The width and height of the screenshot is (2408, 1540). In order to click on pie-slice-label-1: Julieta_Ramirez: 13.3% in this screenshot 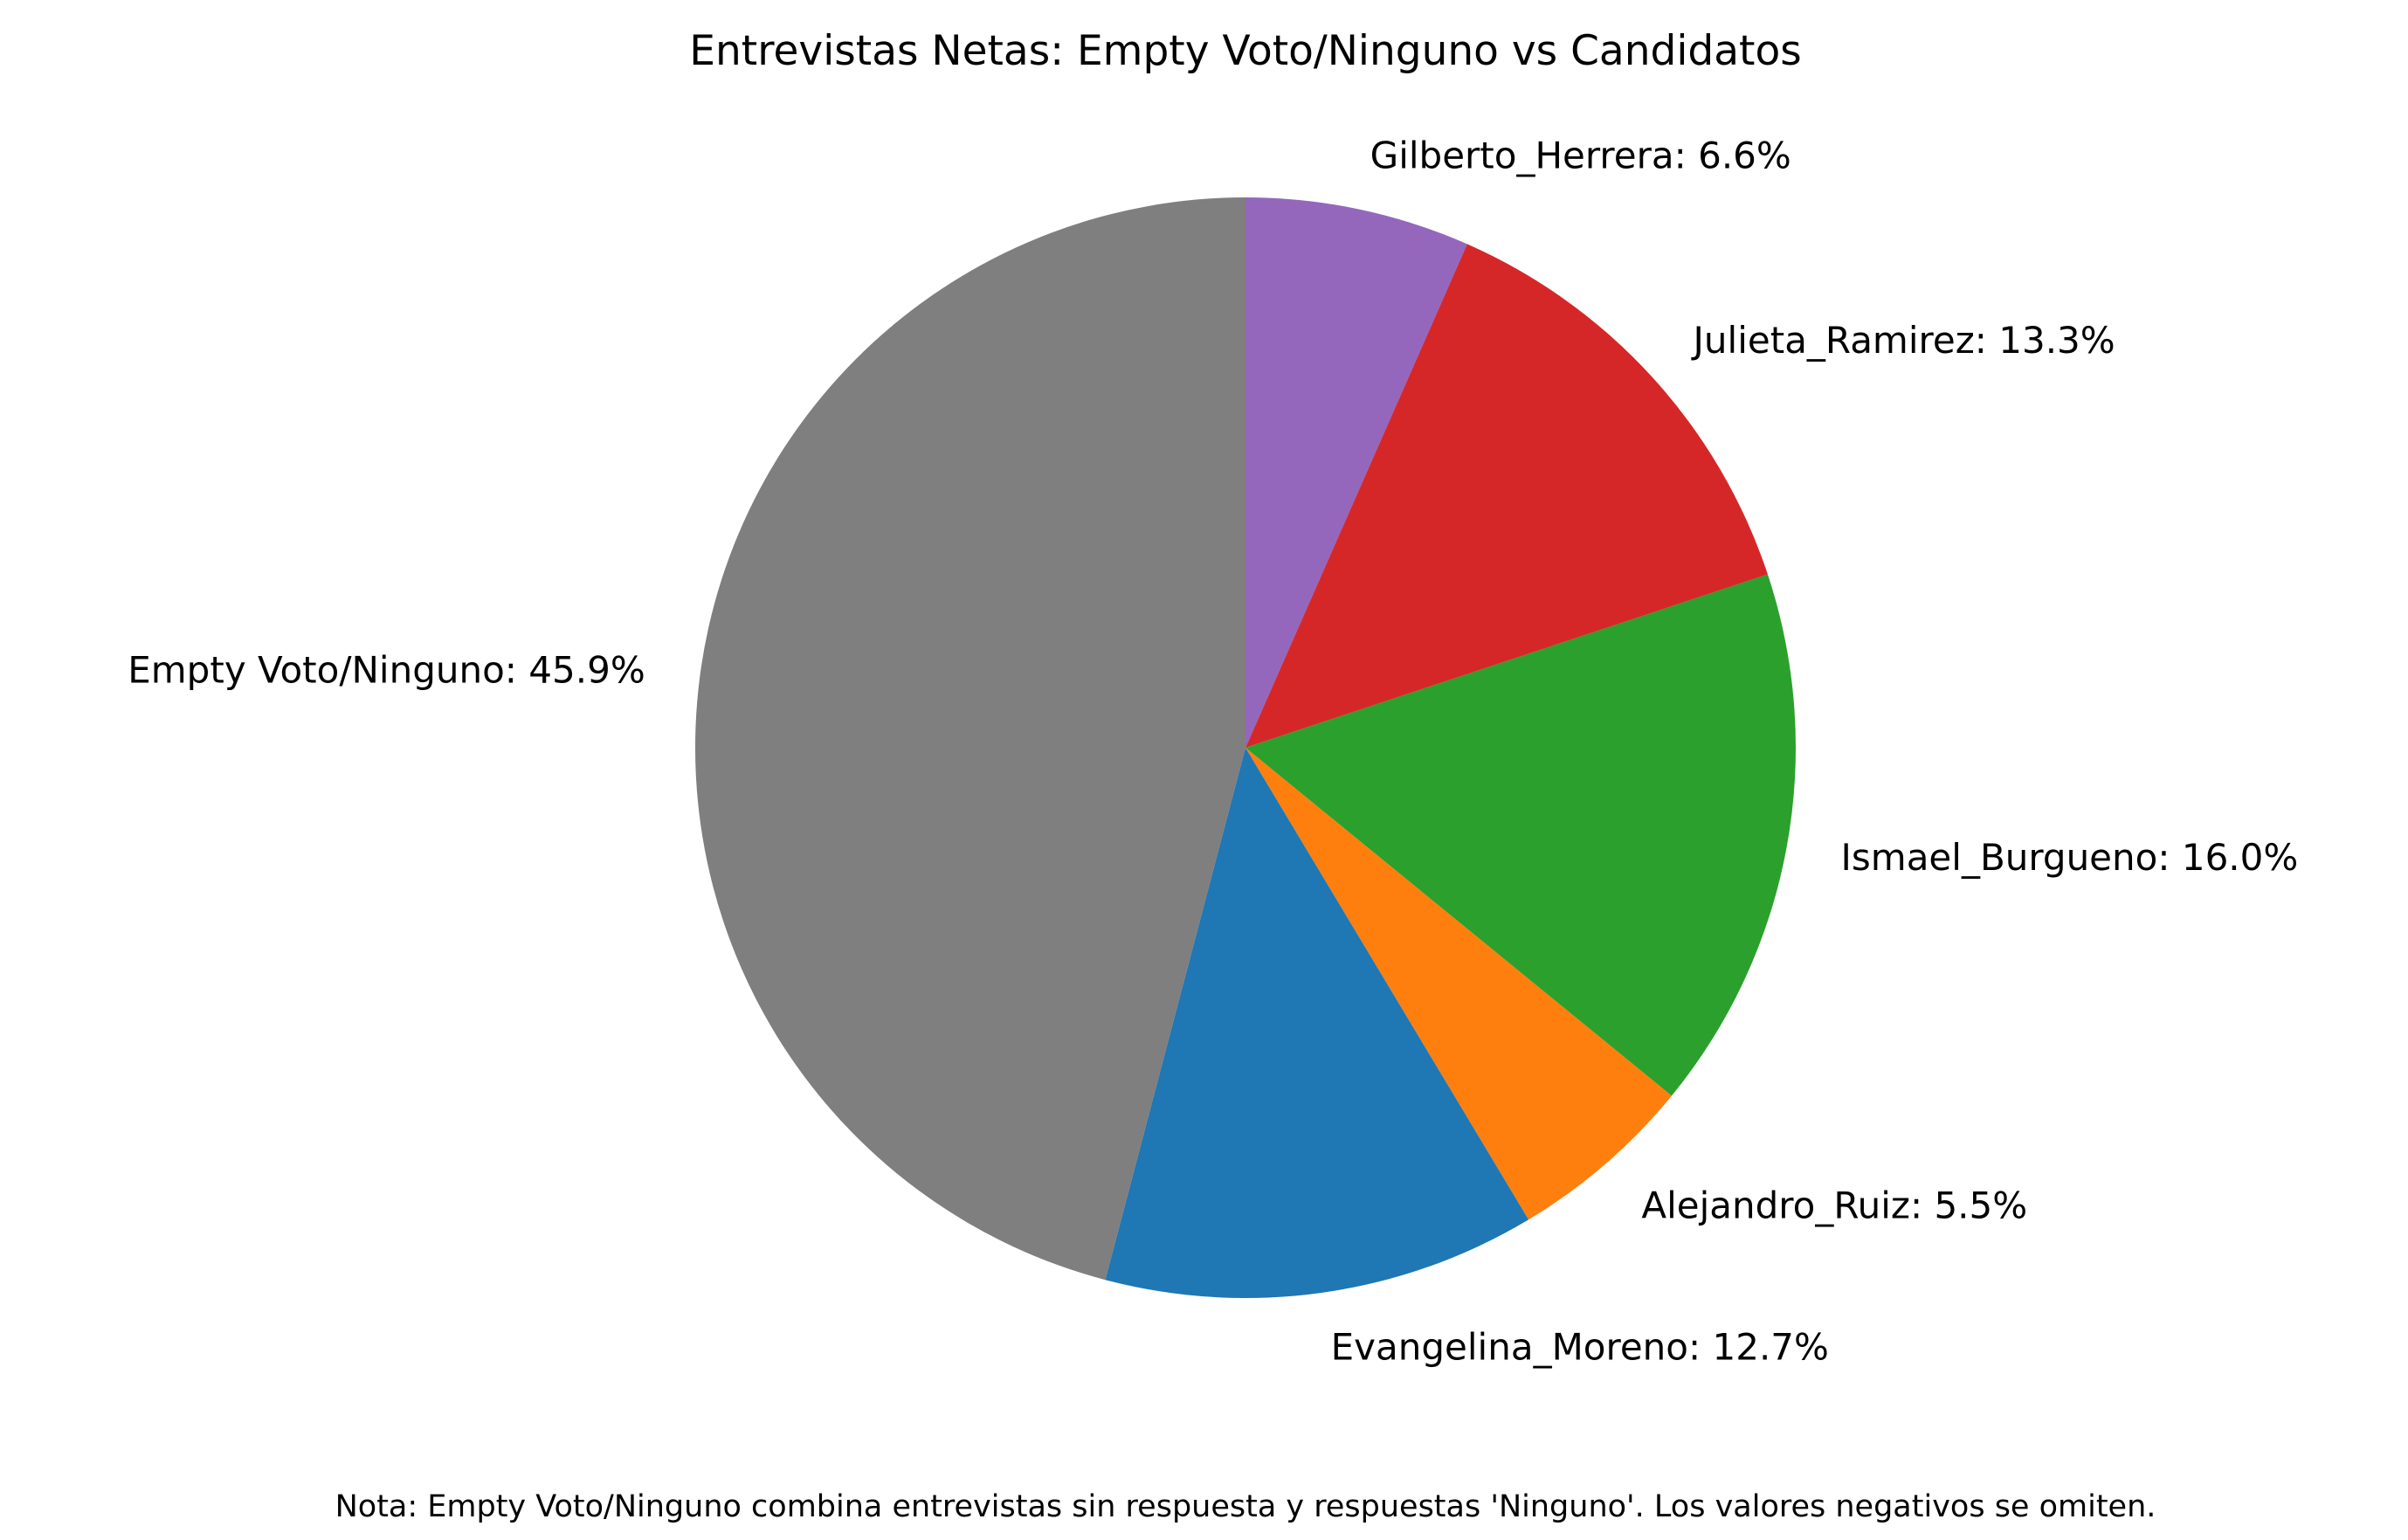, I will do `click(1903, 340)`.